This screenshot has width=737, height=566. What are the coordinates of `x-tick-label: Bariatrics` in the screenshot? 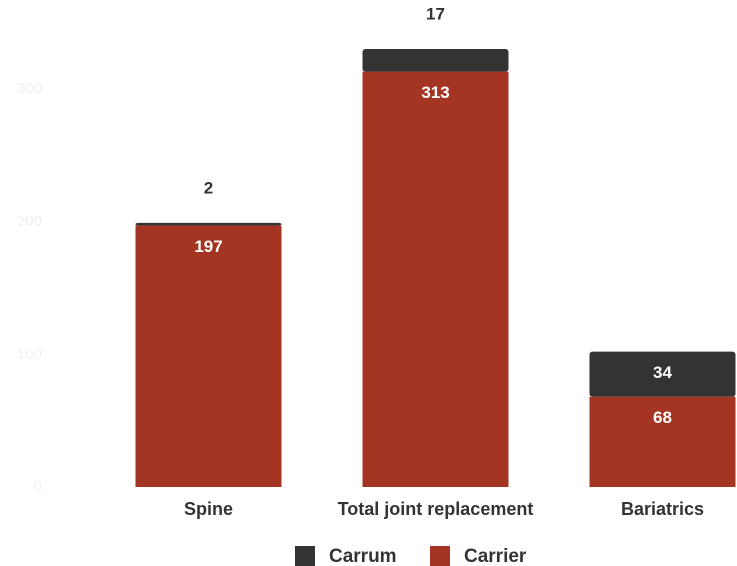 It's located at (662, 509).